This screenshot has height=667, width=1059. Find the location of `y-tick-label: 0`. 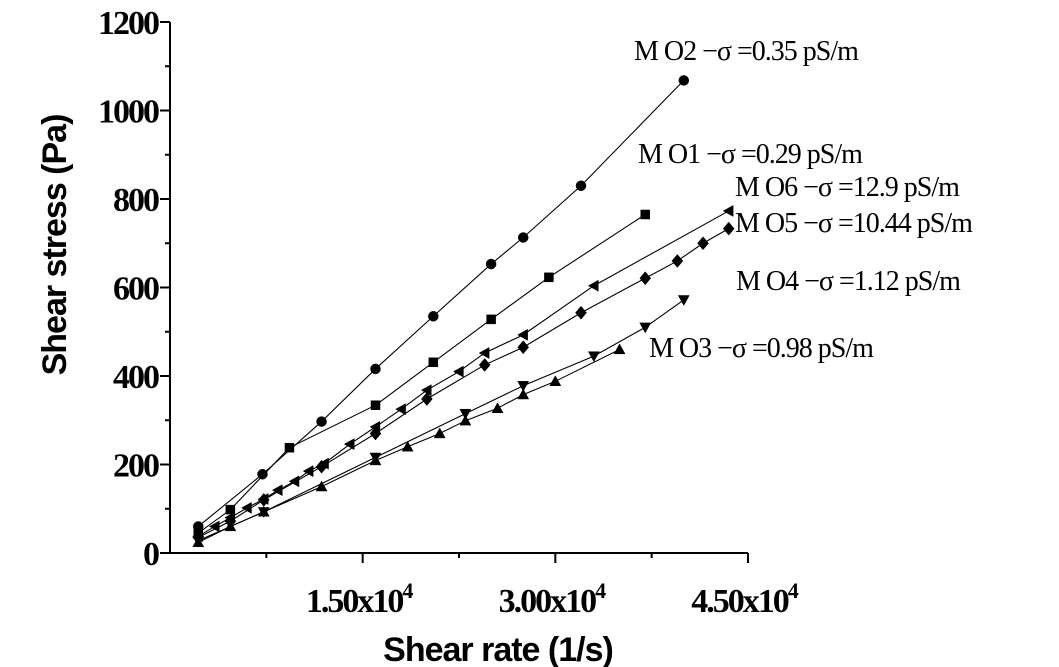

y-tick-label: 0 is located at coordinates (151, 554).